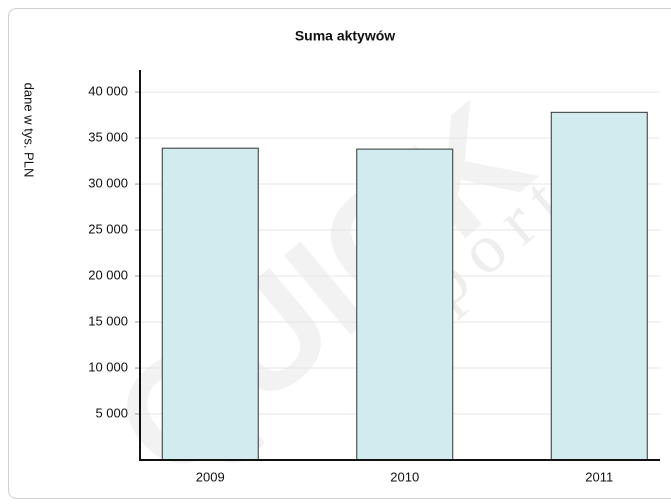 Image resolution: width=671 pixels, height=504 pixels. Describe the element at coordinates (108, 366) in the screenshot. I see `y-tick-label: 10 000` at that location.